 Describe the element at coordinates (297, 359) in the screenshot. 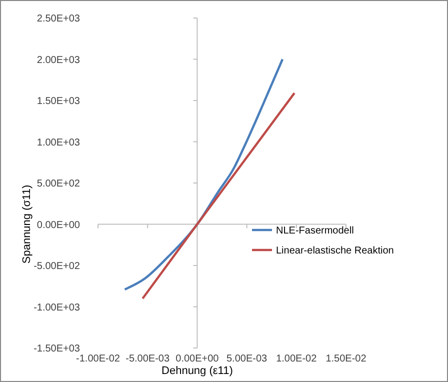

I see `x-tick-label: 1.00E-02` at that location.